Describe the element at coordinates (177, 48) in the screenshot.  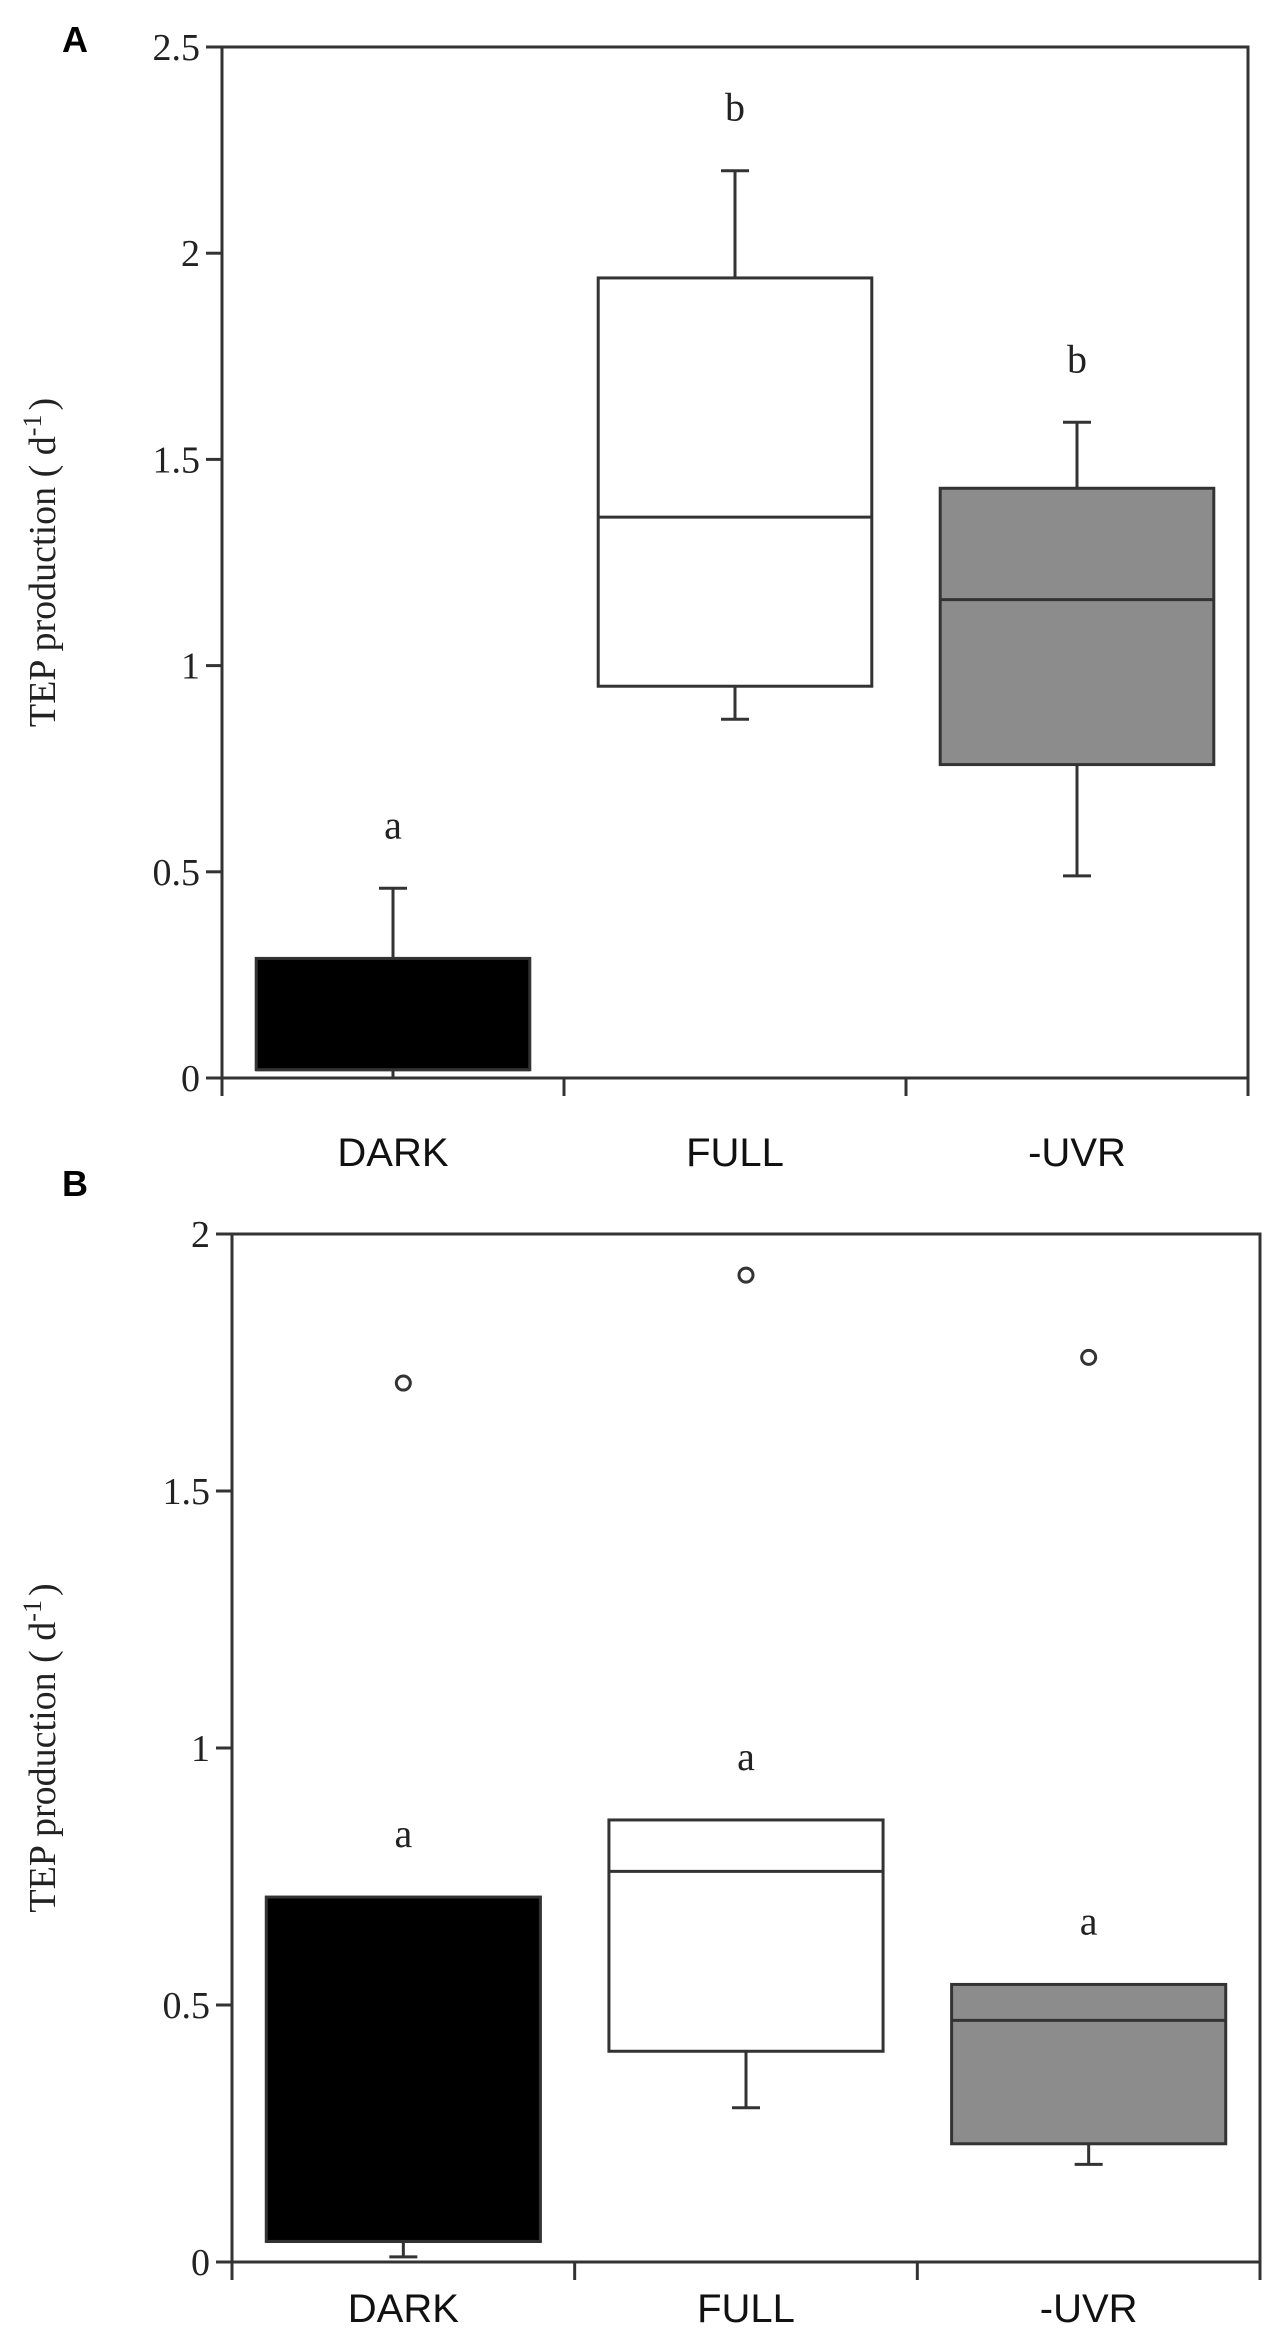
I see `y-tick-label: 2.5` at that location.